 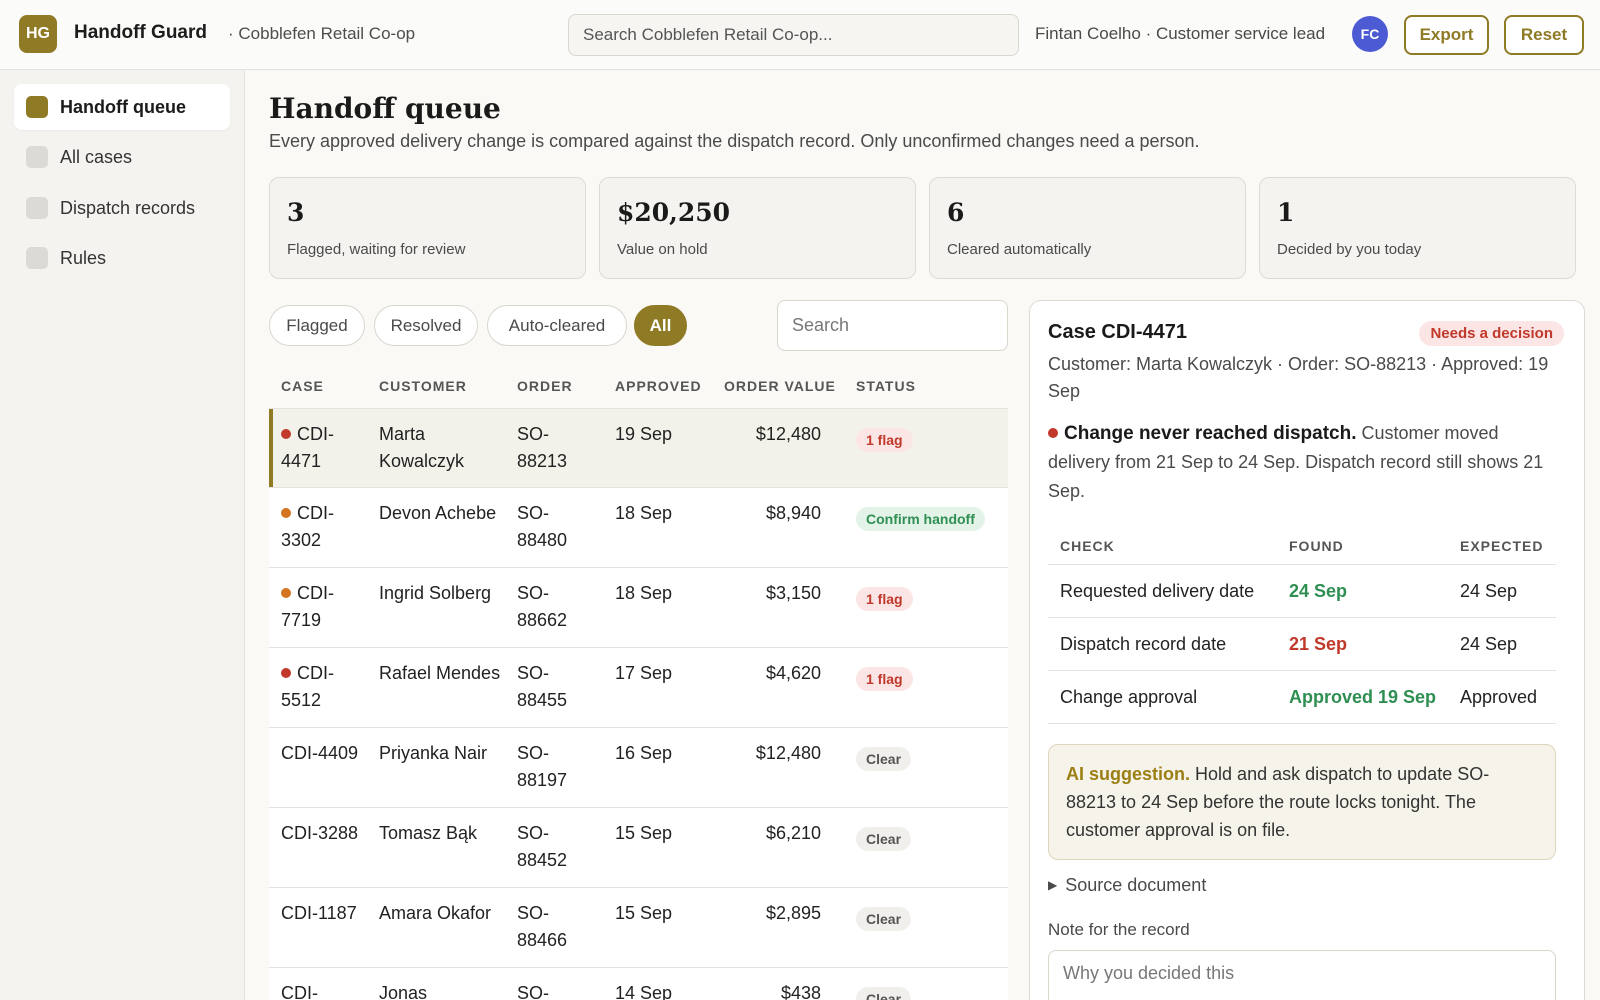 What do you see at coordinates (307, 526) in the screenshot?
I see `case-id: CDI-3302` at bounding box center [307, 526].